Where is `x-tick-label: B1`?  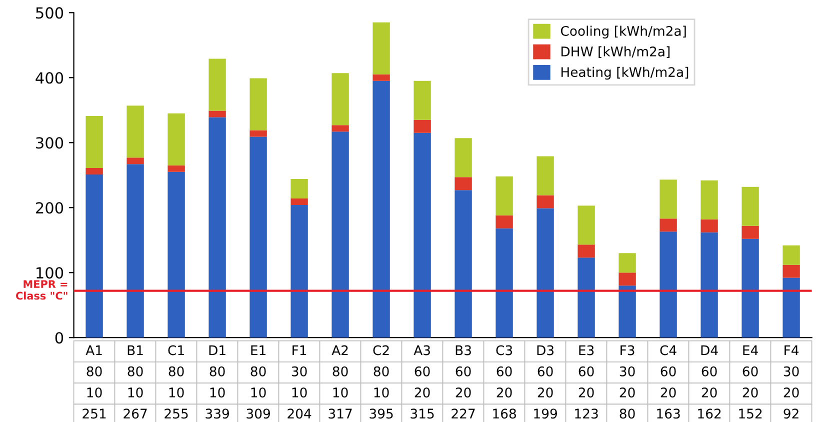
x-tick-label: B1 is located at coordinates (135, 350).